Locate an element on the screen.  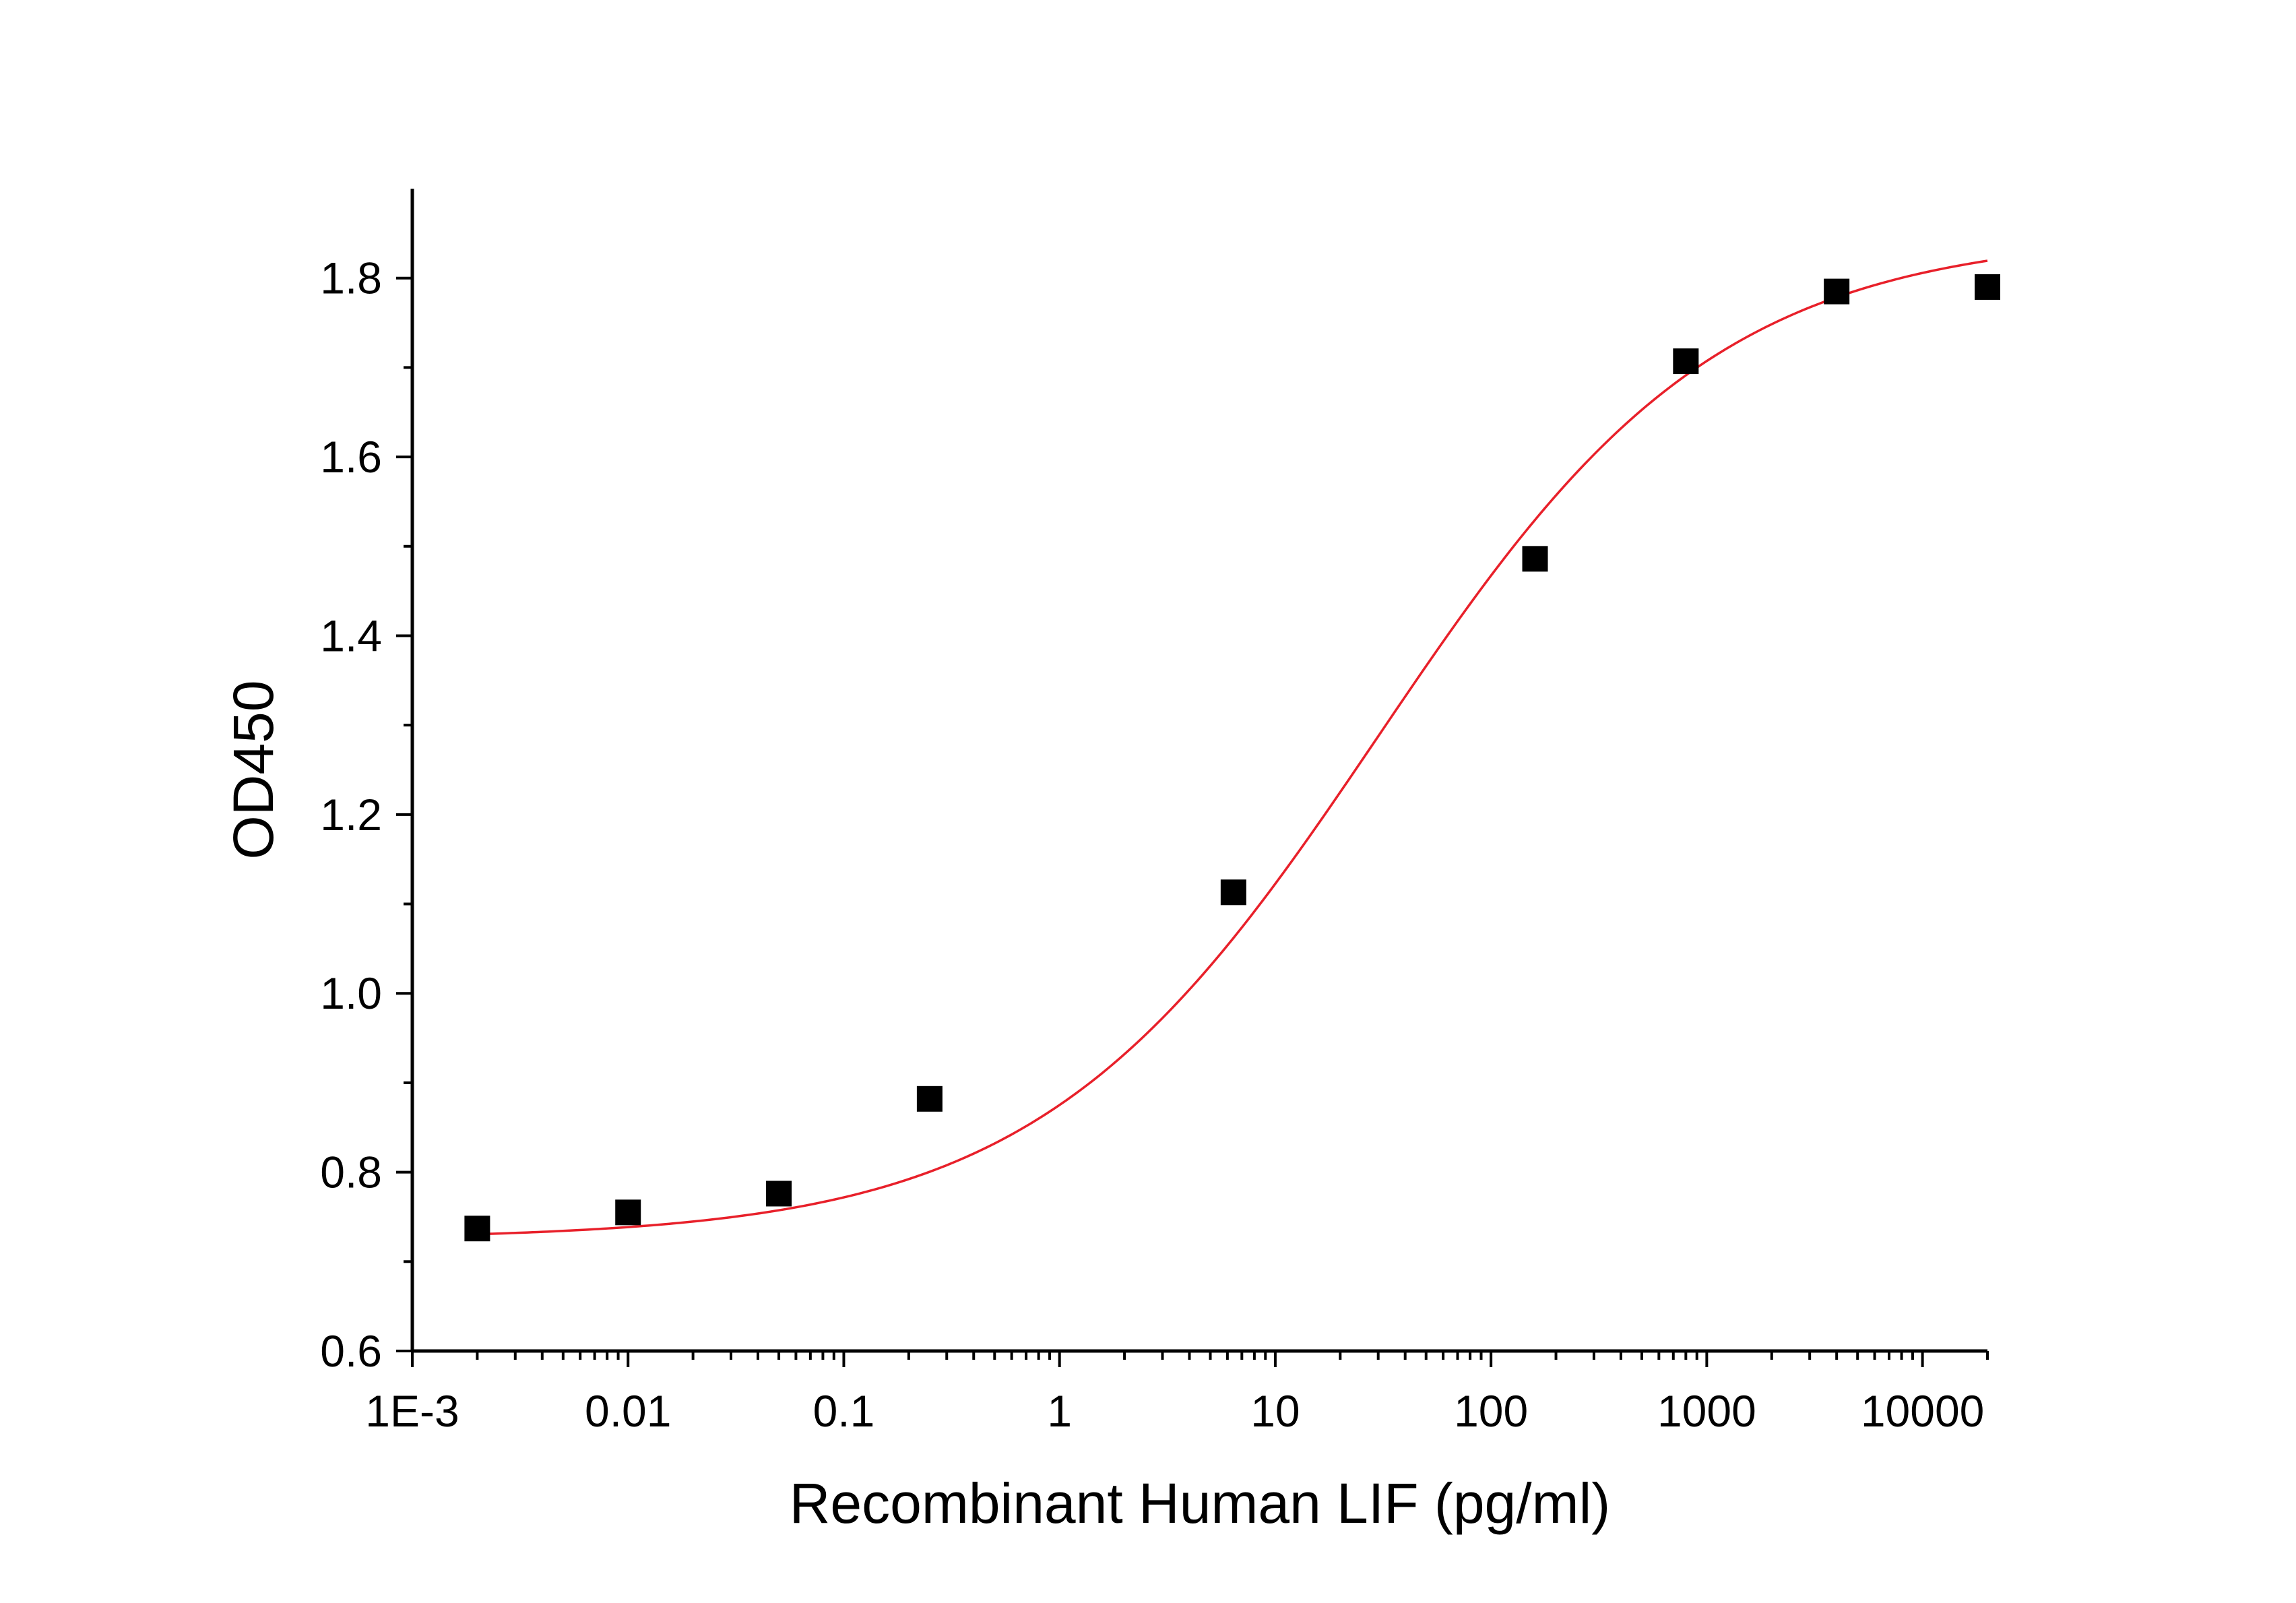
x-tick-label: 0.1 is located at coordinates (844, 1411).